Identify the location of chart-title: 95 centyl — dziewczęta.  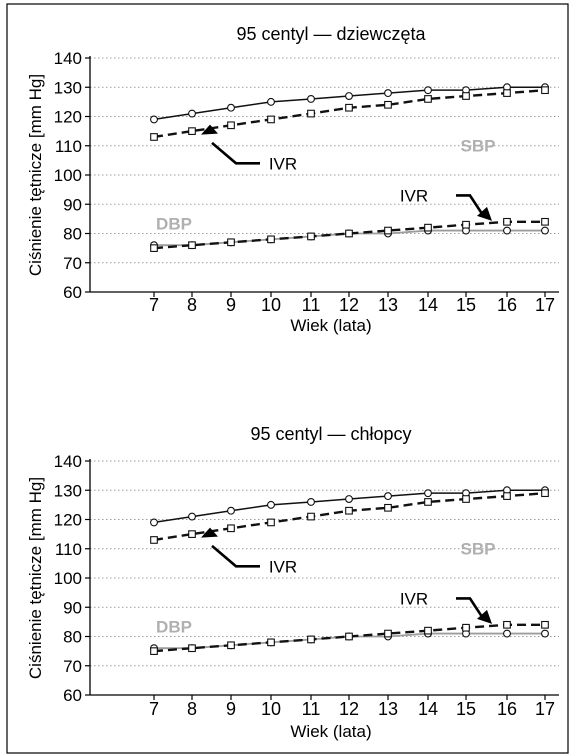
(331, 34).